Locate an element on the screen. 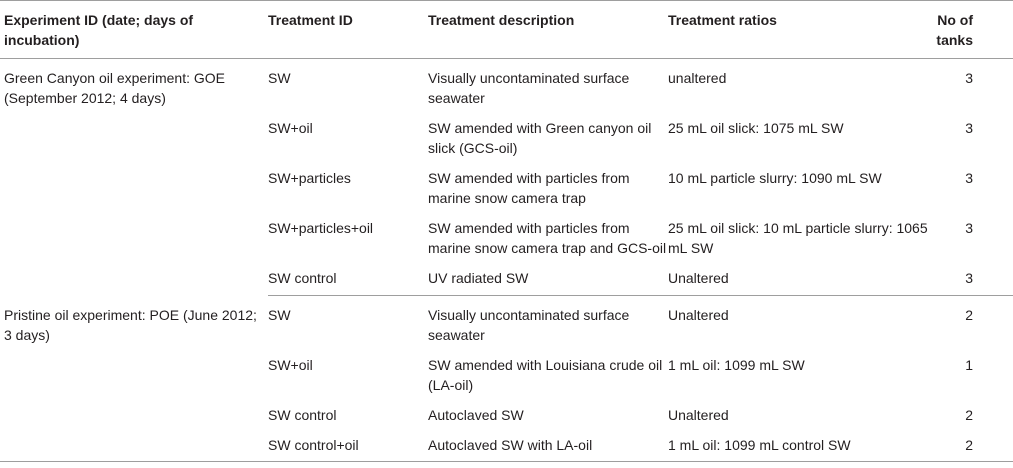 This screenshot has width=1013, height=468. treatment-id-cell: SW+particles is located at coordinates (309, 178).